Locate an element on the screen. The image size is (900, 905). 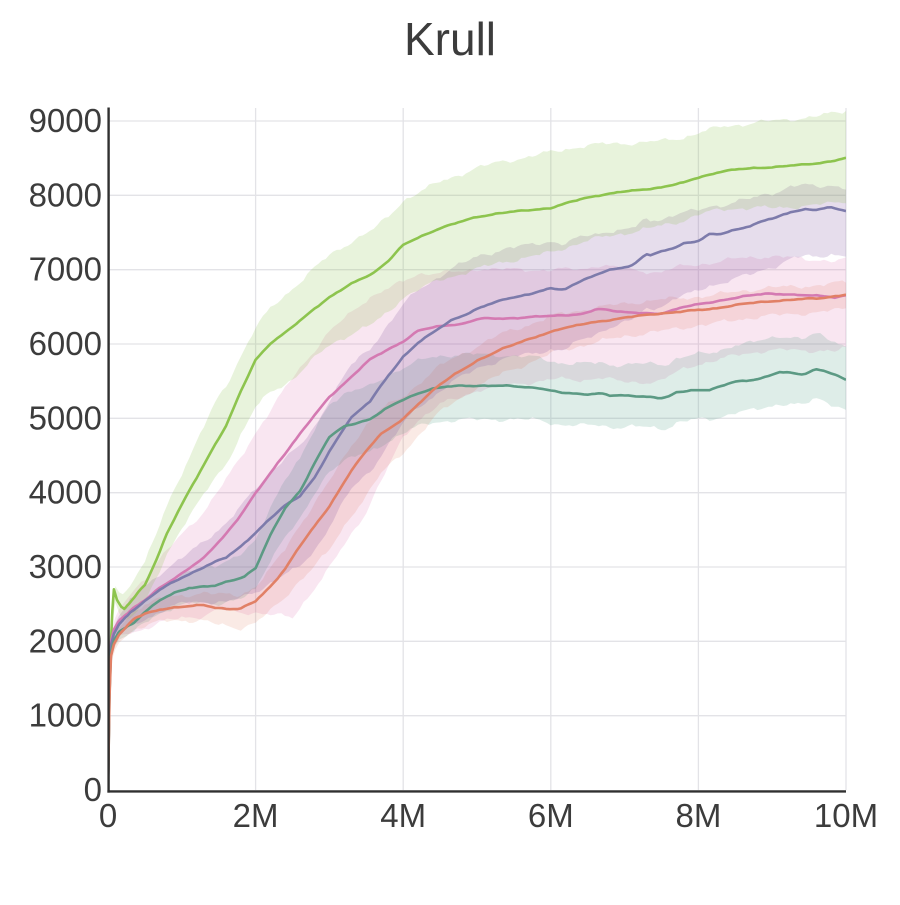
svg-text: 4M is located at coordinates (403, 815).